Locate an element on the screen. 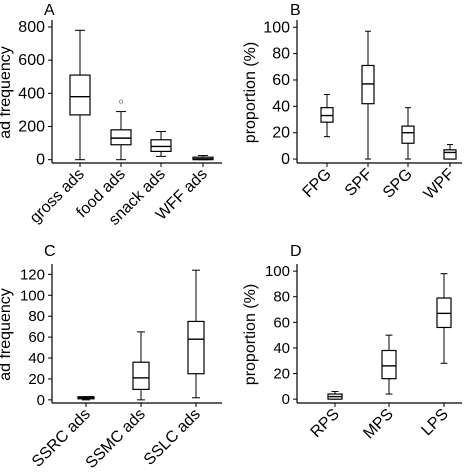 The width and height of the screenshot is (474, 474). panel-label: D is located at coordinates (296, 251).